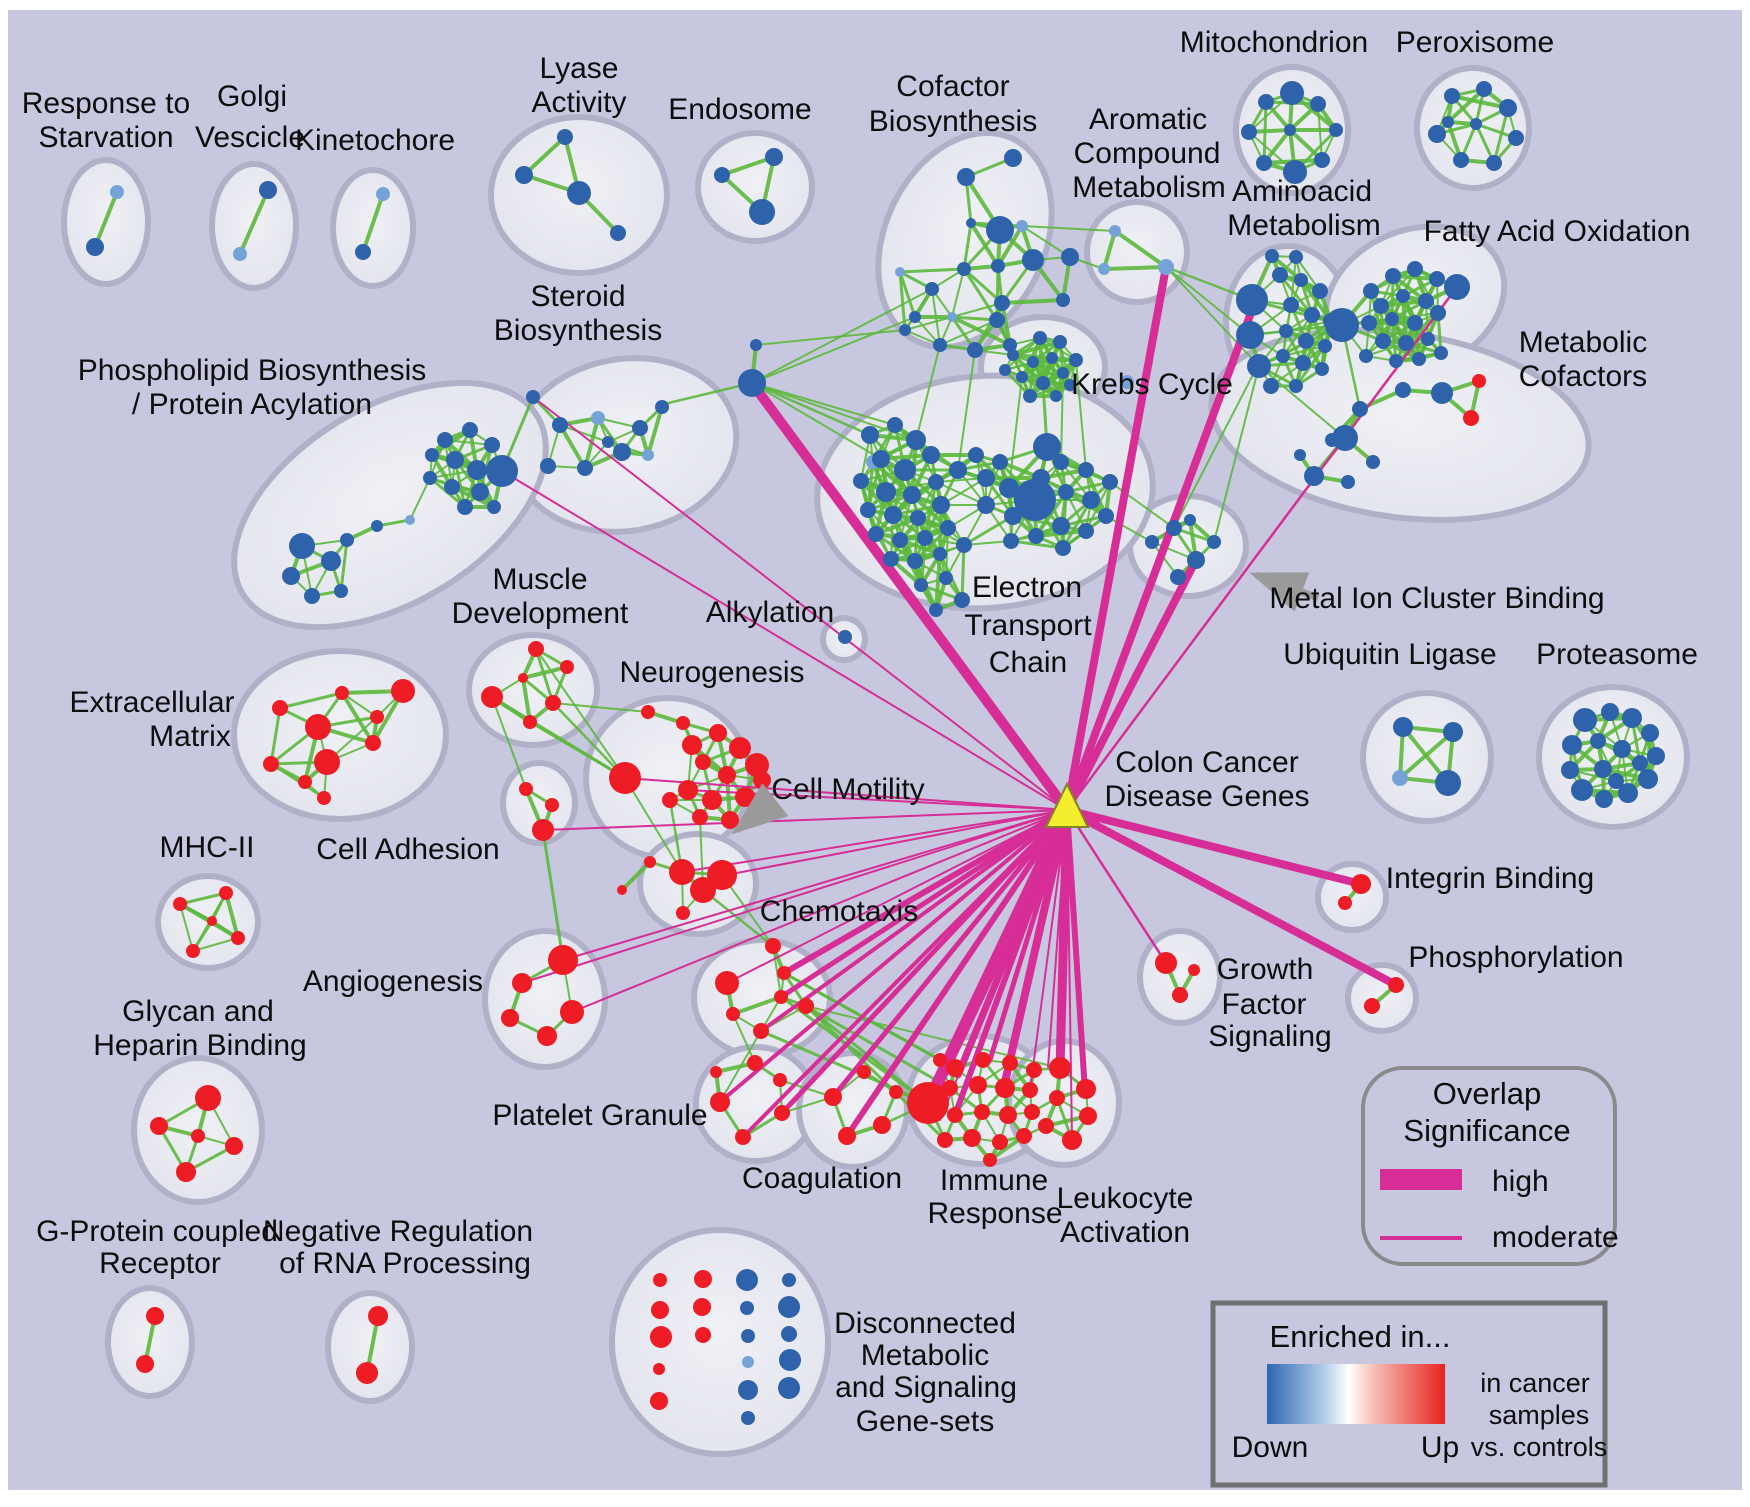  I want to click on label-metal-ion-cluster-binding-line1: Metal Ion Cluster Binding, so click(1436, 598).